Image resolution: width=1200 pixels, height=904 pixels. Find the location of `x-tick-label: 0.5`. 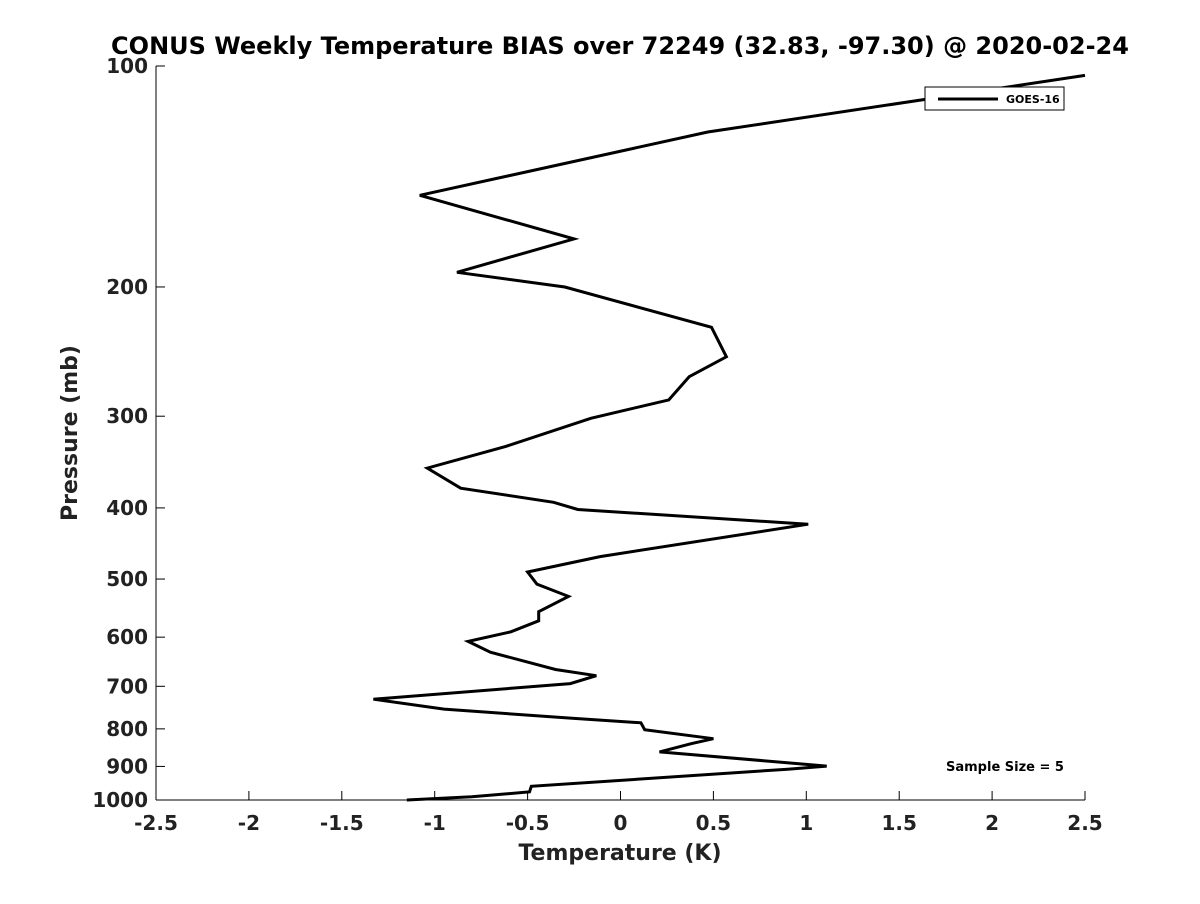

x-tick-label: 0.5 is located at coordinates (713, 823).